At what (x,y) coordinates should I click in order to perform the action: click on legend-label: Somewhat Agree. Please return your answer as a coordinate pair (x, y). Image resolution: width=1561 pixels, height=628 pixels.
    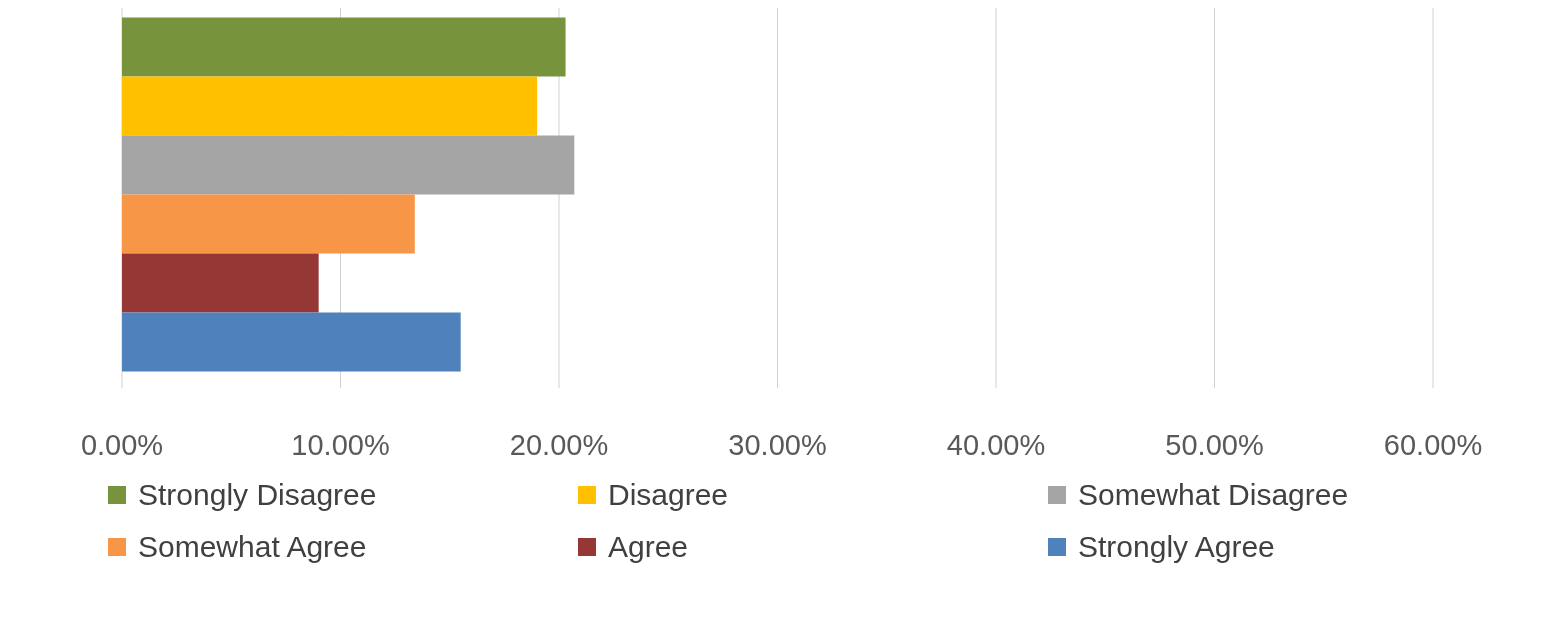
    Looking at the image, I should click on (252, 547).